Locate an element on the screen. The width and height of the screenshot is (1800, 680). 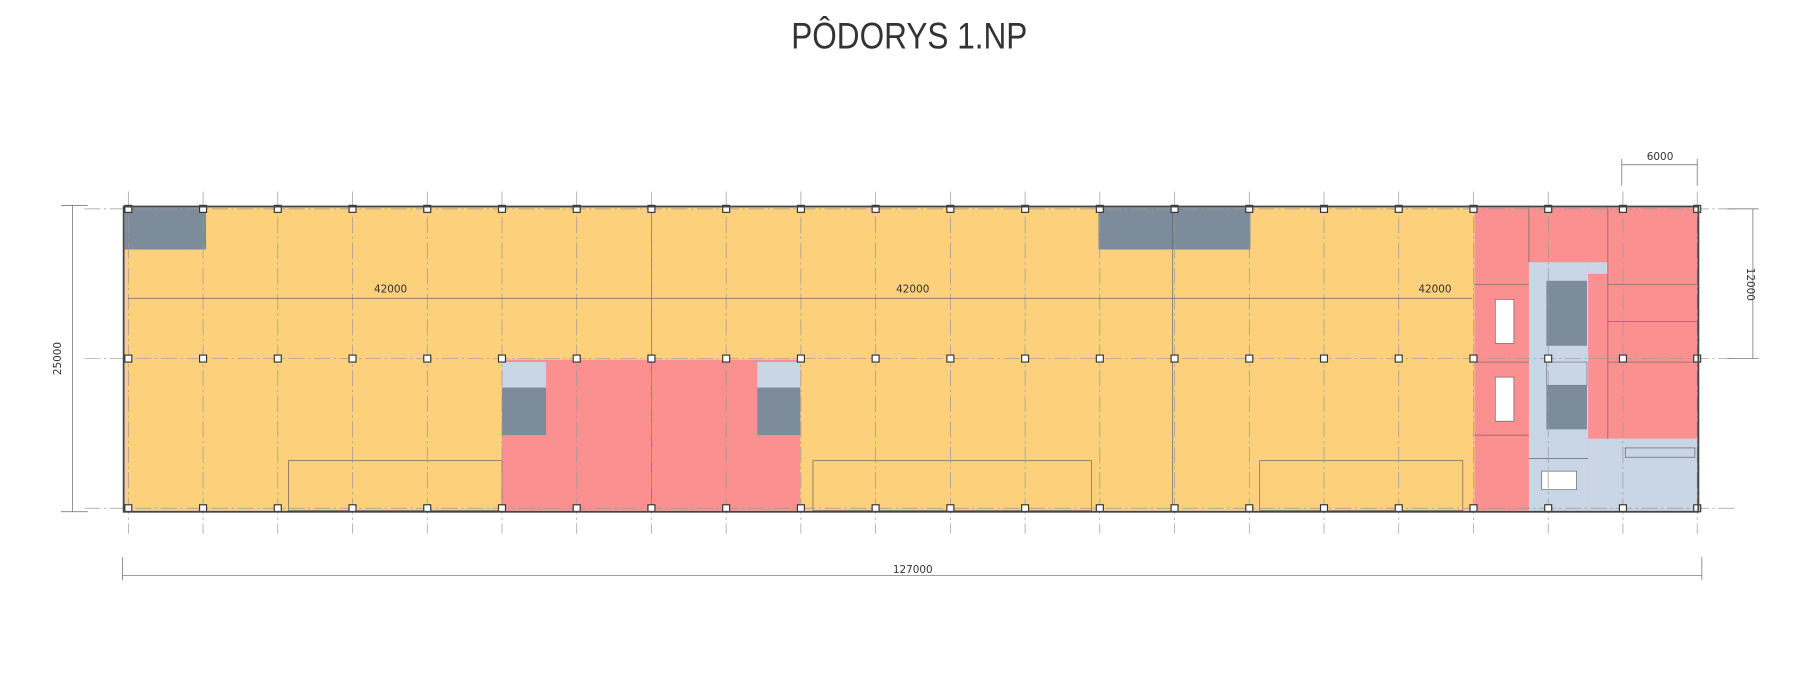
title: PÔDORYS 1.NP is located at coordinates (909, 36).